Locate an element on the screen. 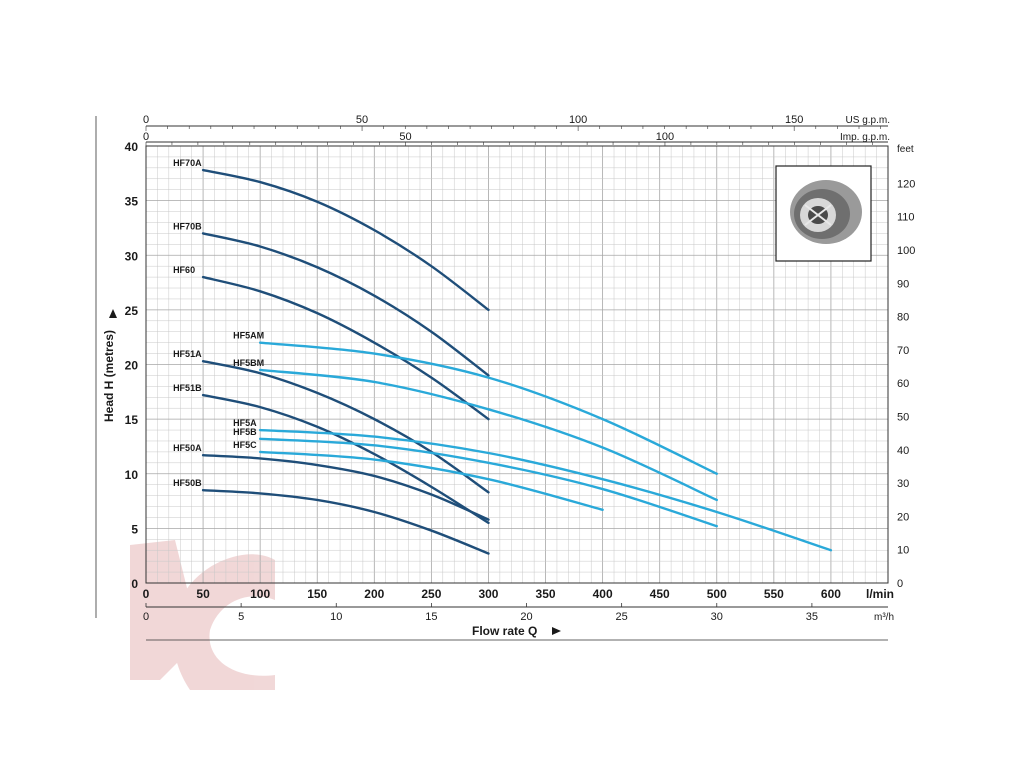 Image resolution: width=1024 pixels, height=768 pixels. x-tick-label: 0 is located at coordinates (146, 594).